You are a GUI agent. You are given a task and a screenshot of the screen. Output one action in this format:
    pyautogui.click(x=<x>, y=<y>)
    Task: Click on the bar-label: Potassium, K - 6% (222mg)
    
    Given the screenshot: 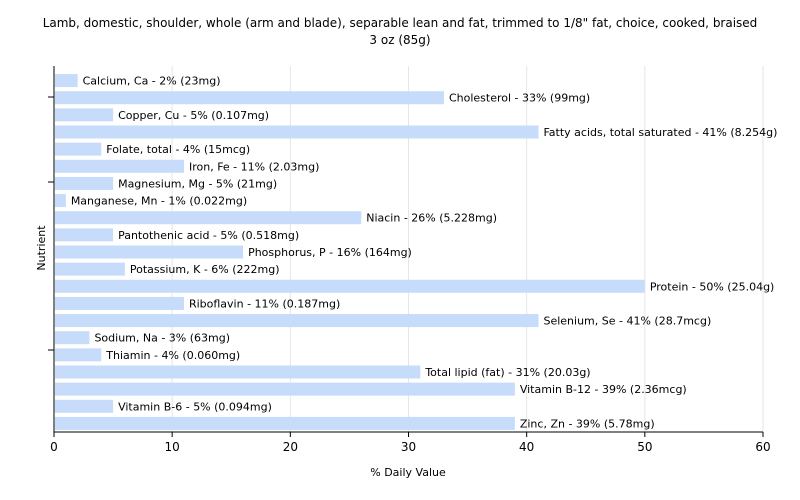 What is the action you would take?
    pyautogui.click(x=205, y=269)
    